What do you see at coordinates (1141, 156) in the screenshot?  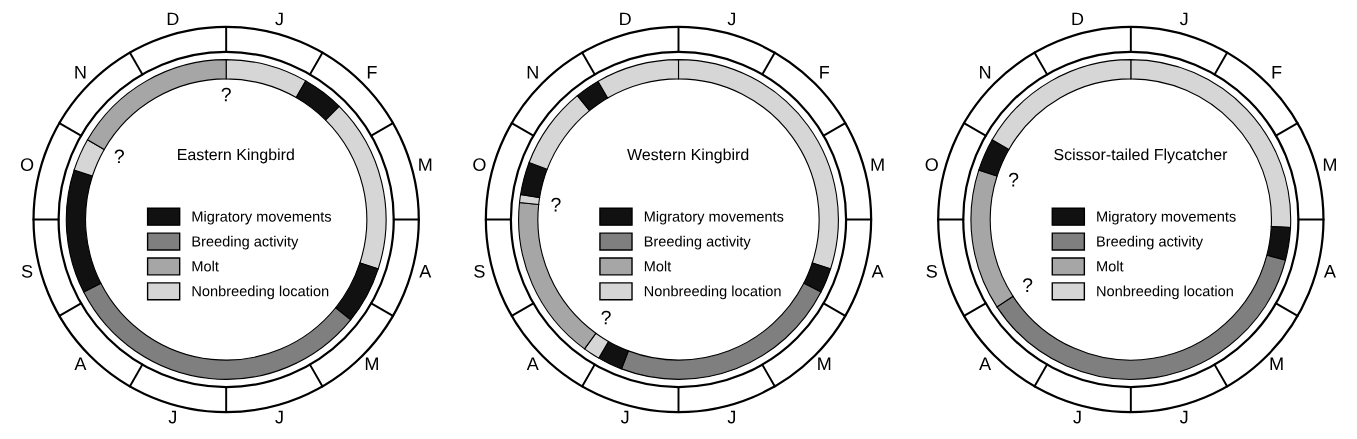 I see `text: Scissor-tailed Flycatcher` at bounding box center [1141, 156].